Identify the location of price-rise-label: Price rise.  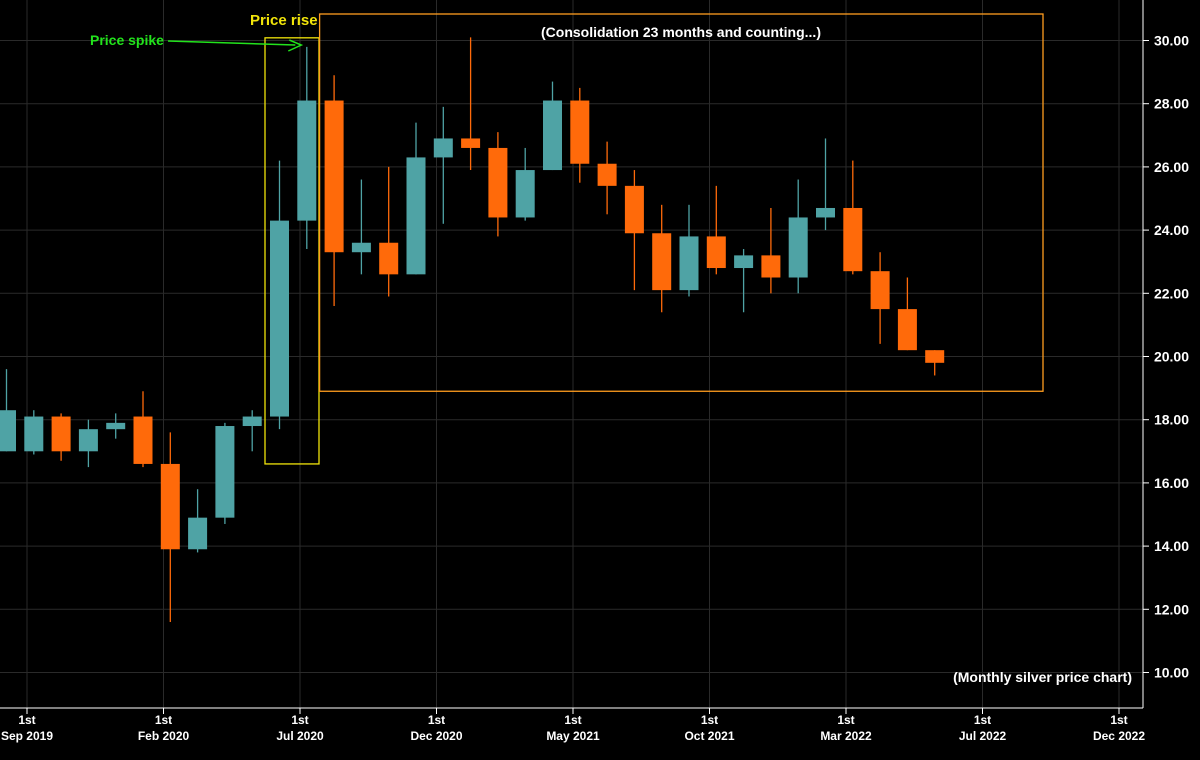
(284, 20).